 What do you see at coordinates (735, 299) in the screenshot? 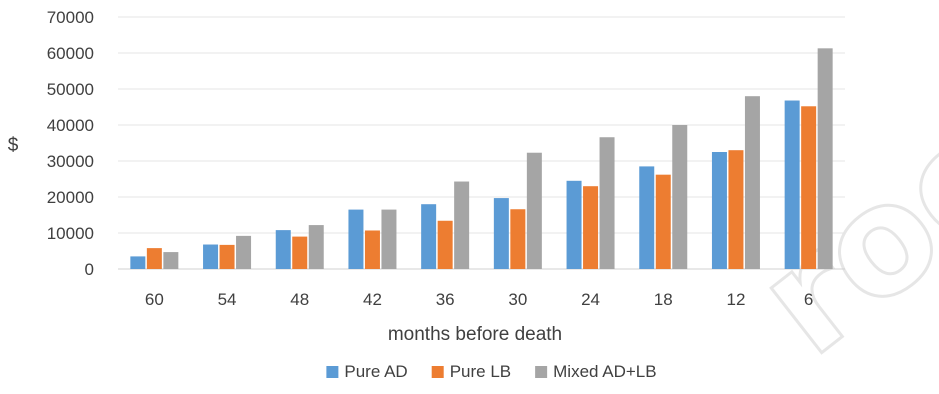
I see `x-tick-label: 12` at bounding box center [735, 299].